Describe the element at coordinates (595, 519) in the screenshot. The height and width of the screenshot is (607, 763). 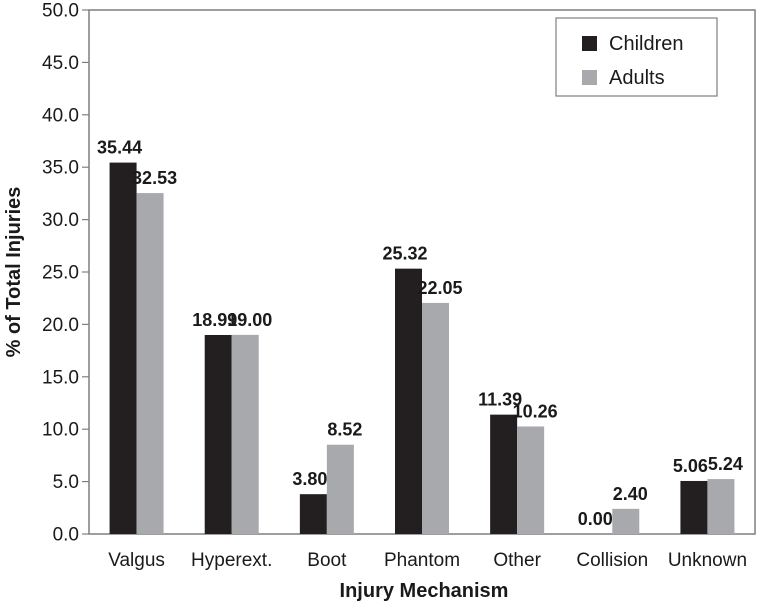
I see `data-label-children: 0.00` at that location.